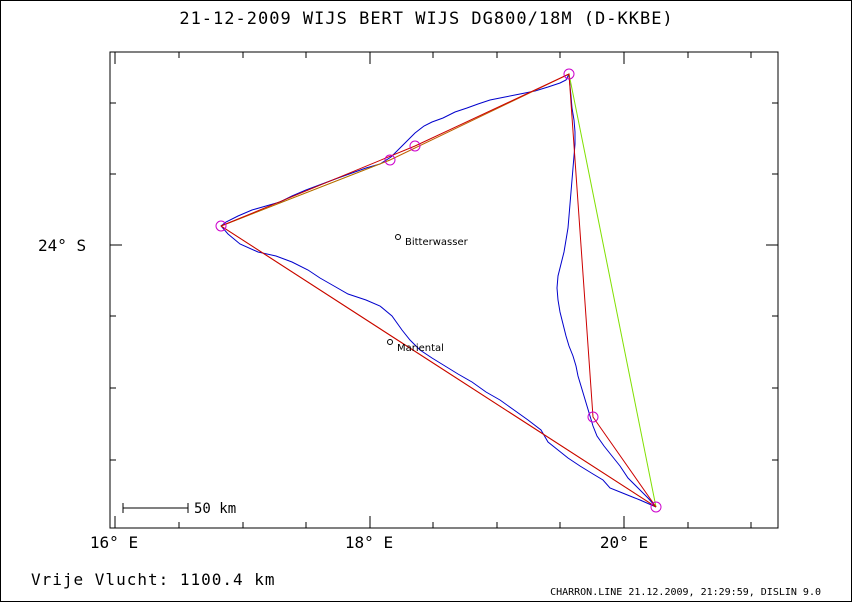  I want to click on x-label-20e: 20° E, so click(624, 542).